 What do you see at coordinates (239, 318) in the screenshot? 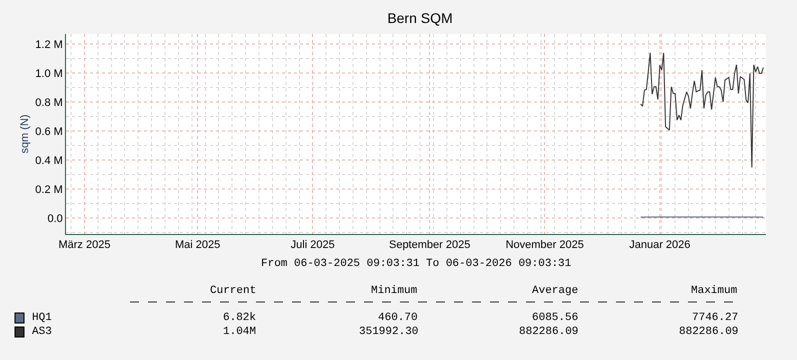
I see `text: 6.82k` at bounding box center [239, 318].